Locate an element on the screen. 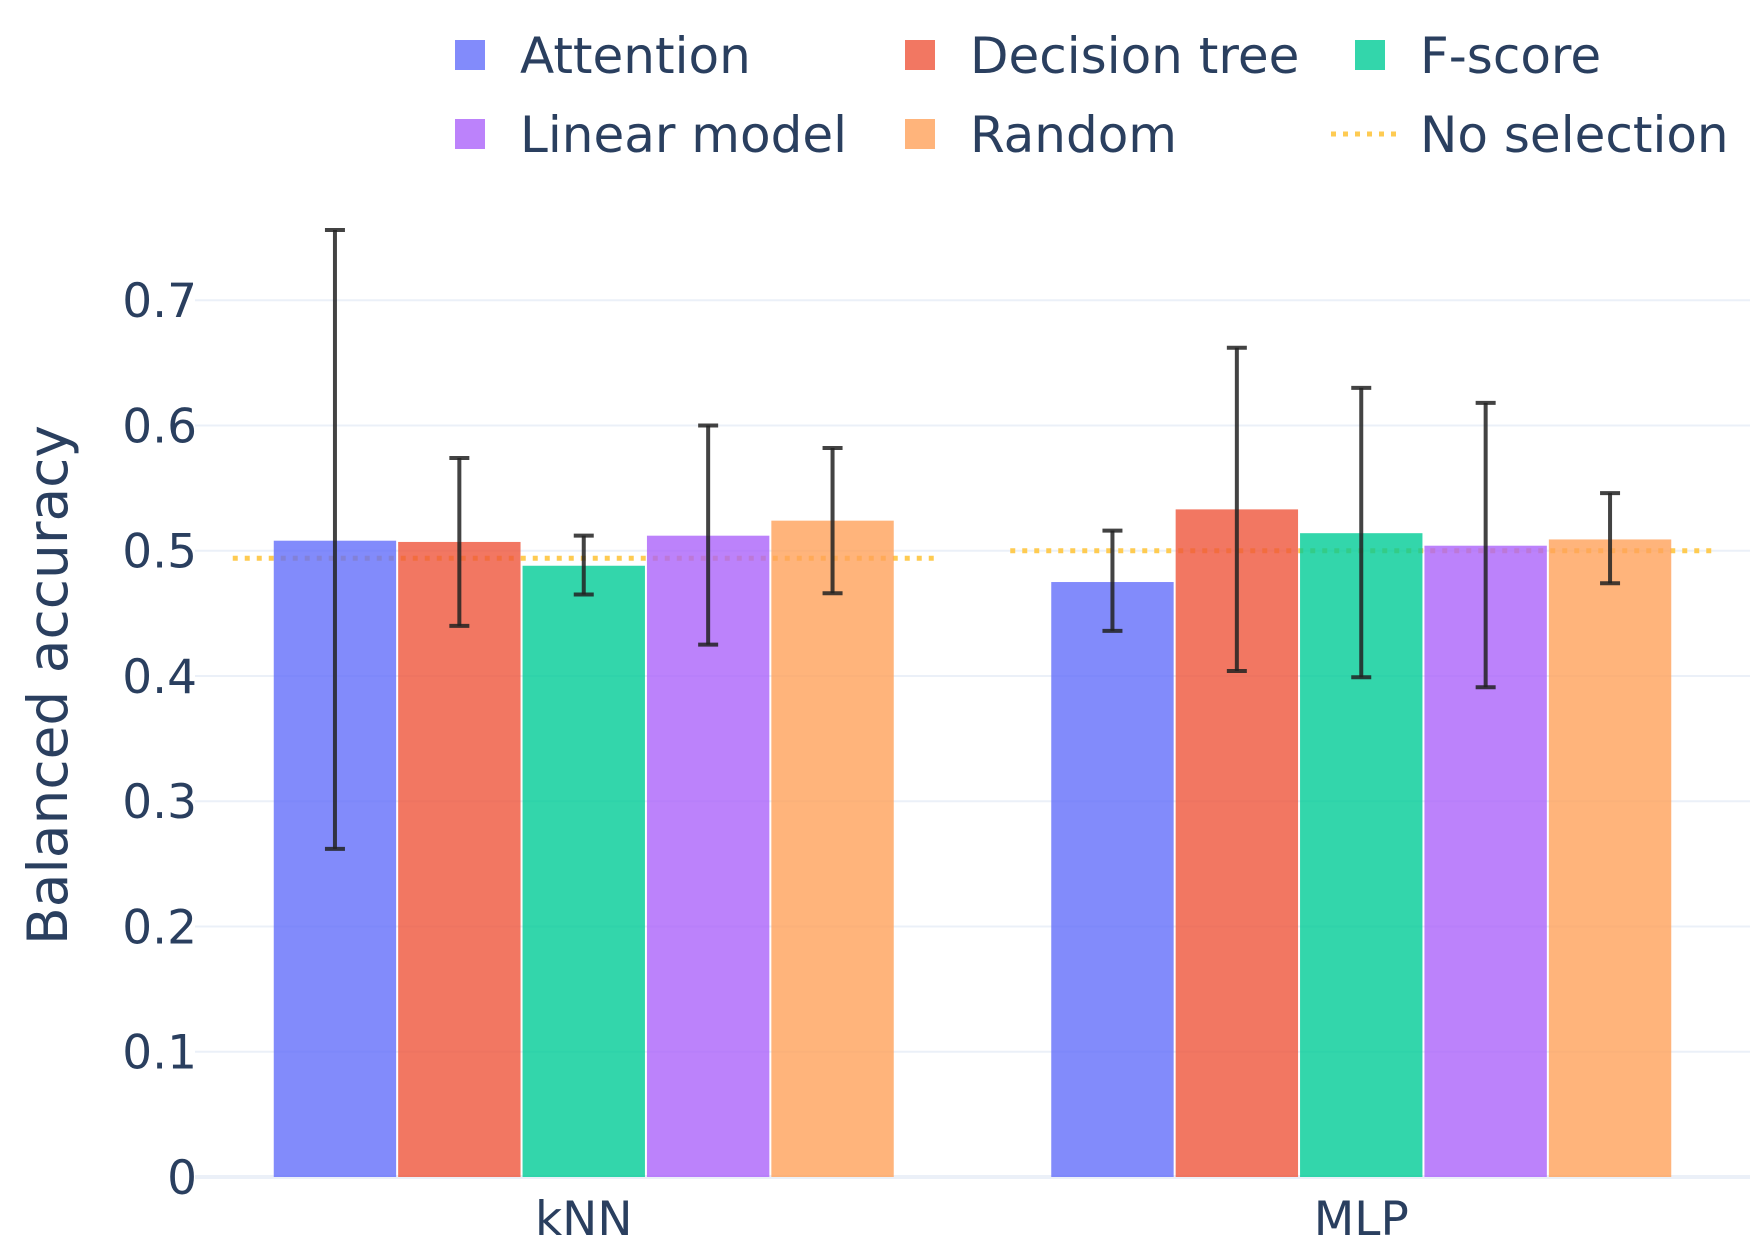 Image resolution: width=1750 pixels, height=1254 pixels. y-tick-label: 0.7 is located at coordinates (159, 301).